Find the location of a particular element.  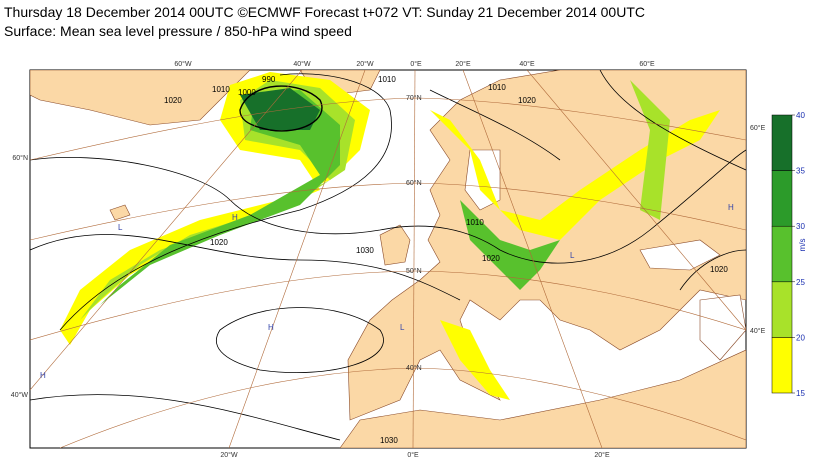

colorbar-tick-label: 30 is located at coordinates (800, 226).